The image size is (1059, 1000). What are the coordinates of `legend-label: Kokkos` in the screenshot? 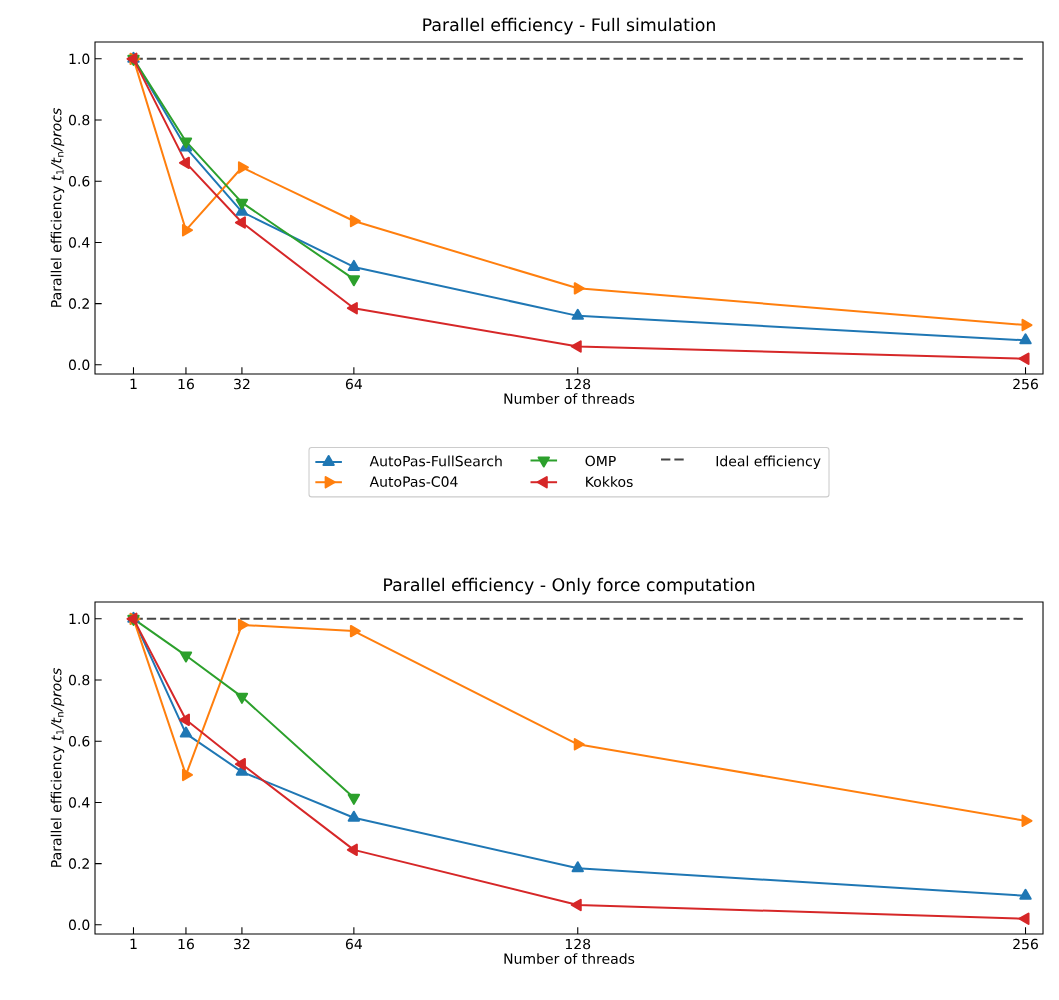 It's located at (609, 482).